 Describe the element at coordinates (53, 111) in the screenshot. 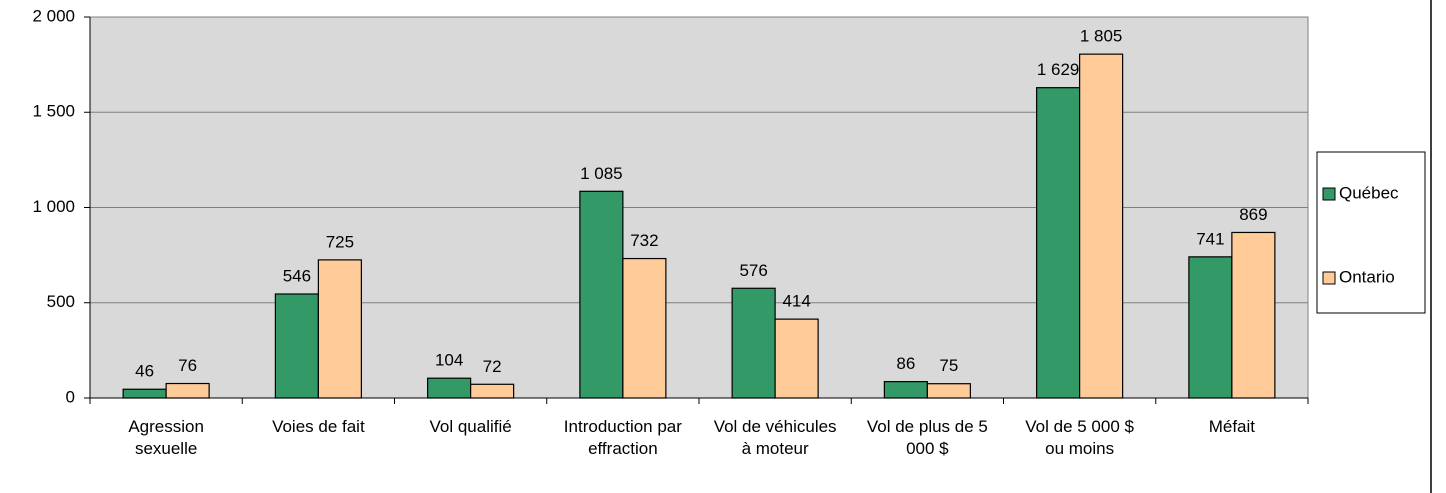

I see `y-tick-label: 1 500` at that location.